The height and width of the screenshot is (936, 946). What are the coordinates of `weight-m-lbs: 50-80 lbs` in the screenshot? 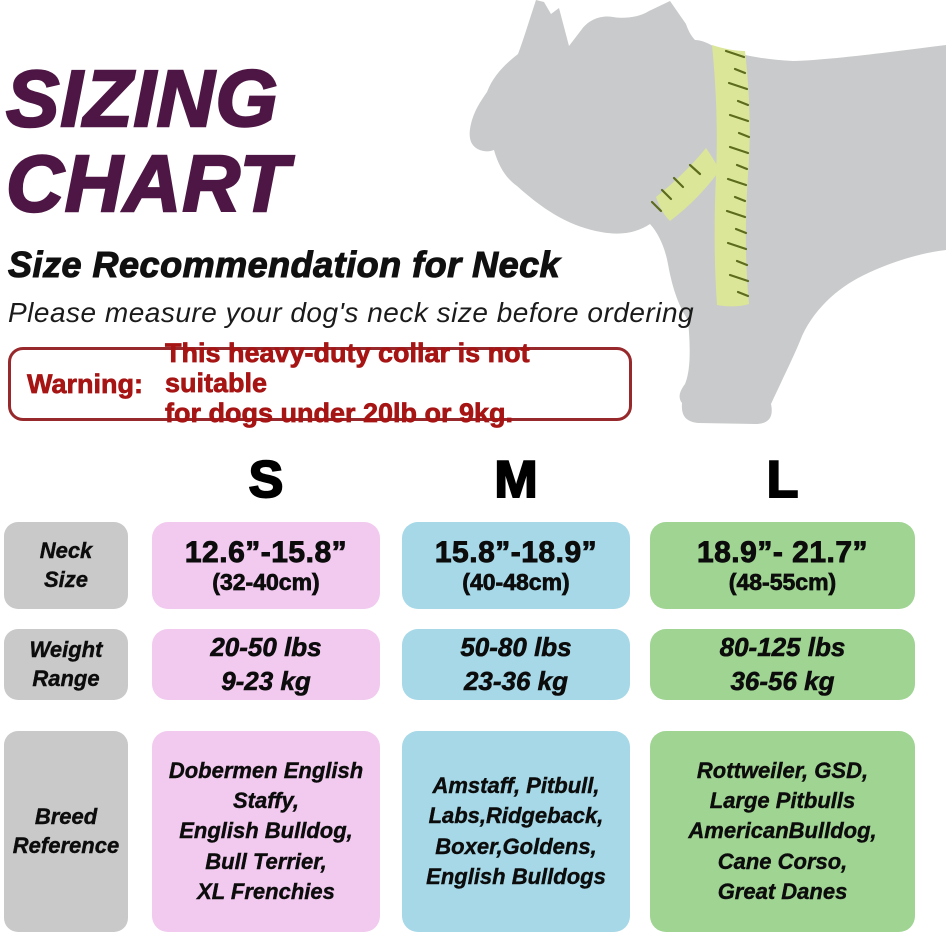 It's located at (516, 646).